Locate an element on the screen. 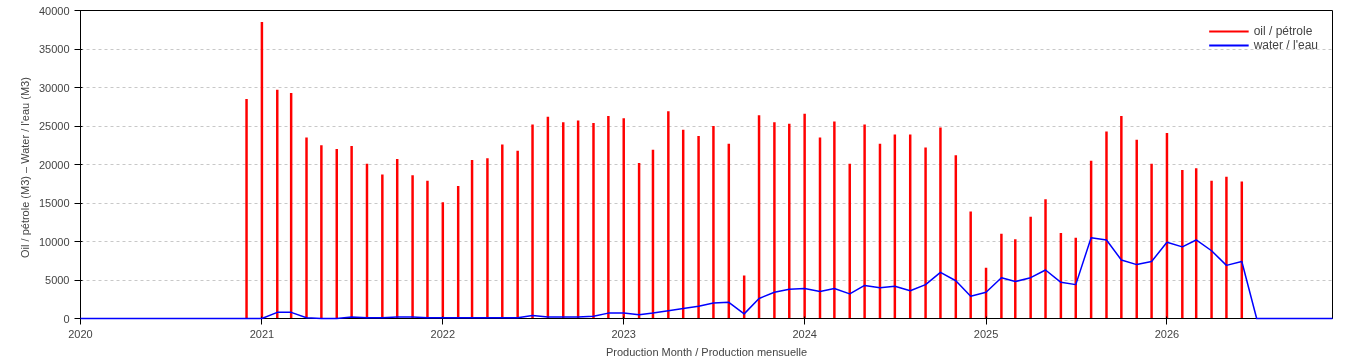  x-tick-label: 2023 is located at coordinates (623, 333).